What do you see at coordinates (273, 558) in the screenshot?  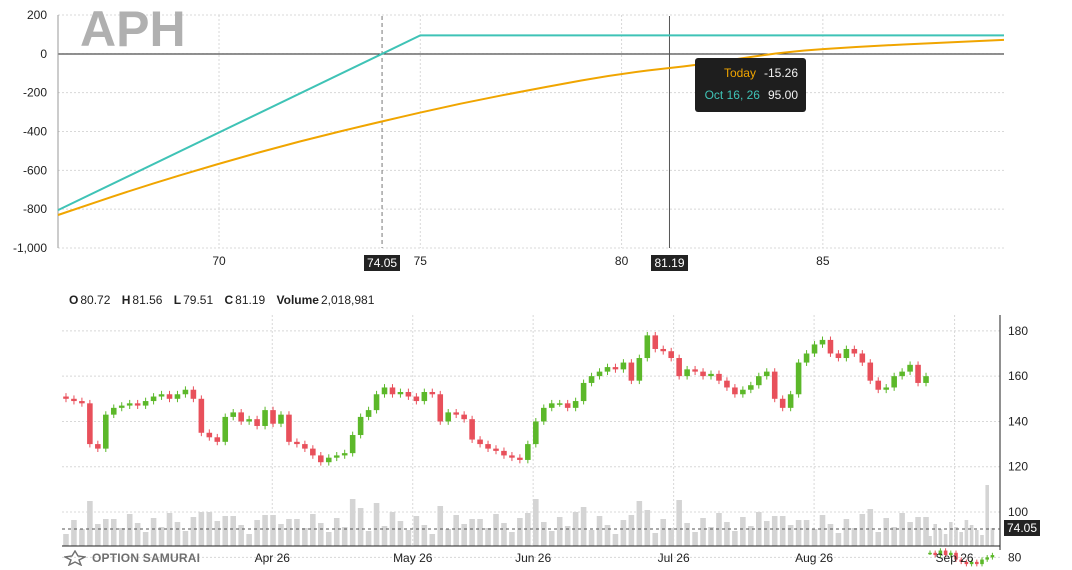 I see `price-x-tick: Apr 26` at bounding box center [273, 558].